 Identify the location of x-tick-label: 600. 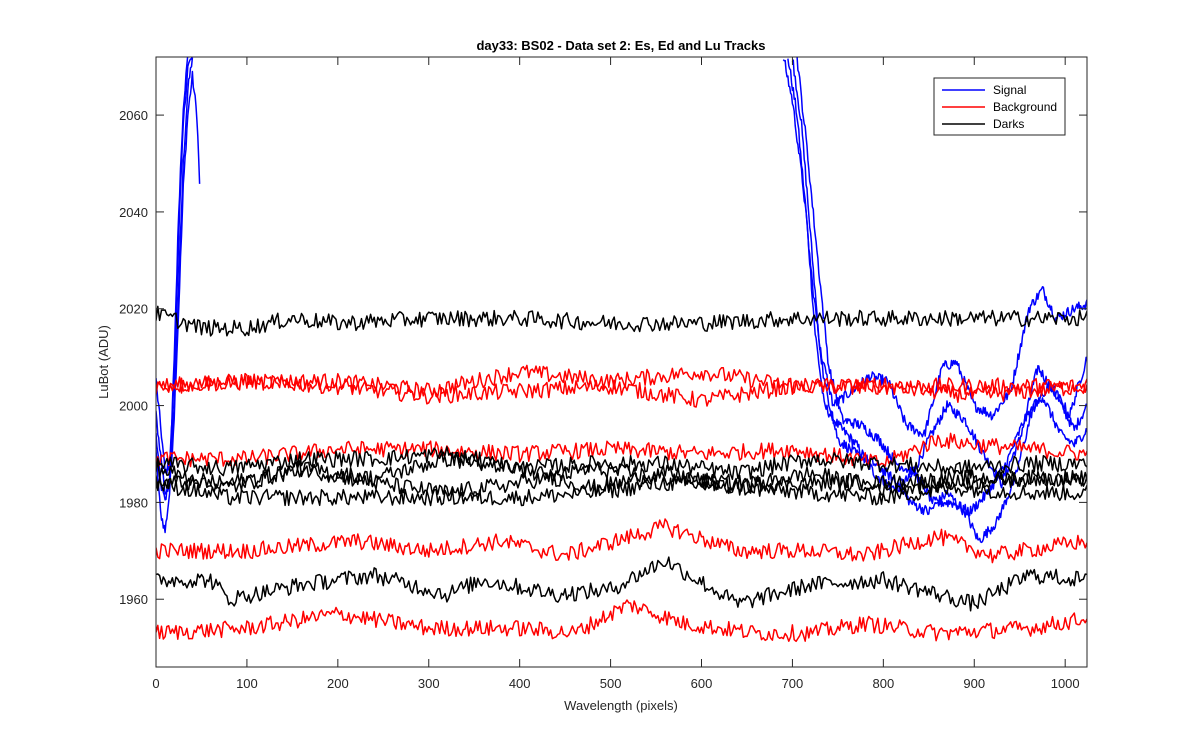
(702, 683).